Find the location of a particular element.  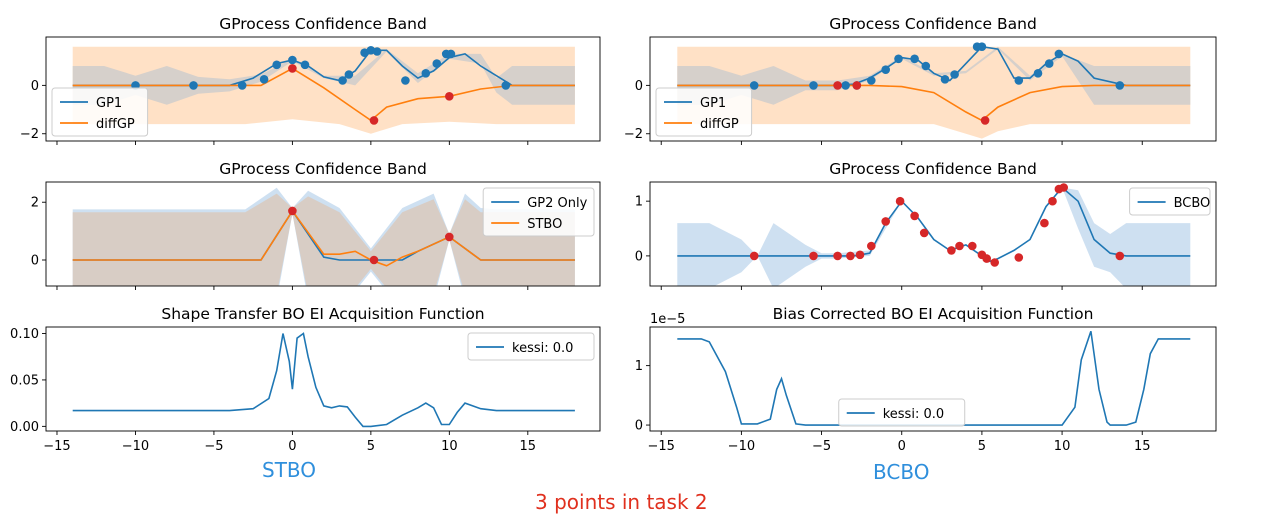

y-offset-label: 1e−5 is located at coordinates (667, 319).